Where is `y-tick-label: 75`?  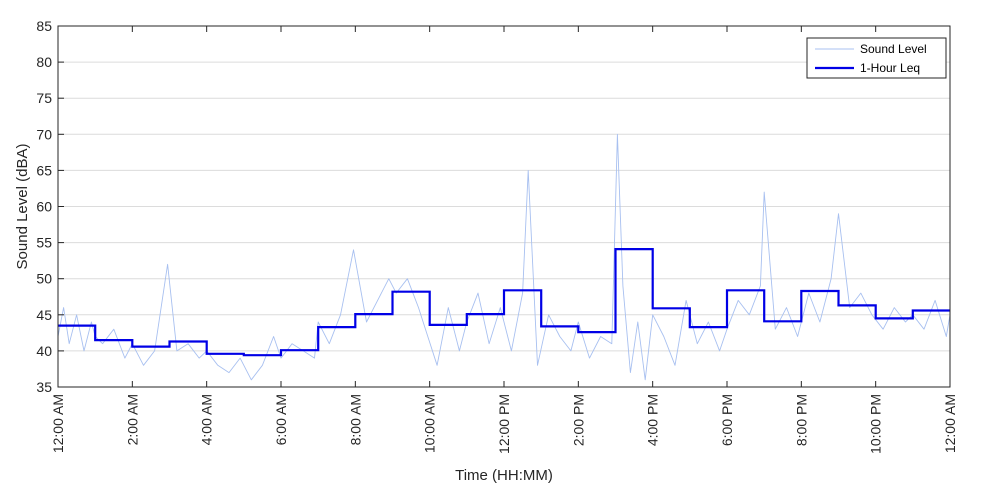 y-tick-label: 75 is located at coordinates (44, 98).